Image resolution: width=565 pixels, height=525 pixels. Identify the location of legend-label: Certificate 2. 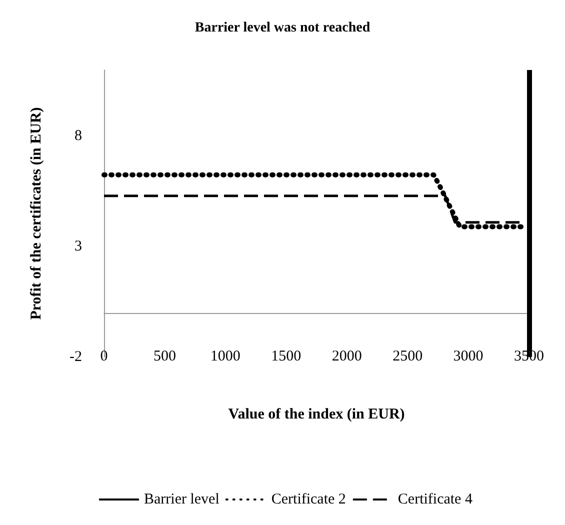
(308, 500).